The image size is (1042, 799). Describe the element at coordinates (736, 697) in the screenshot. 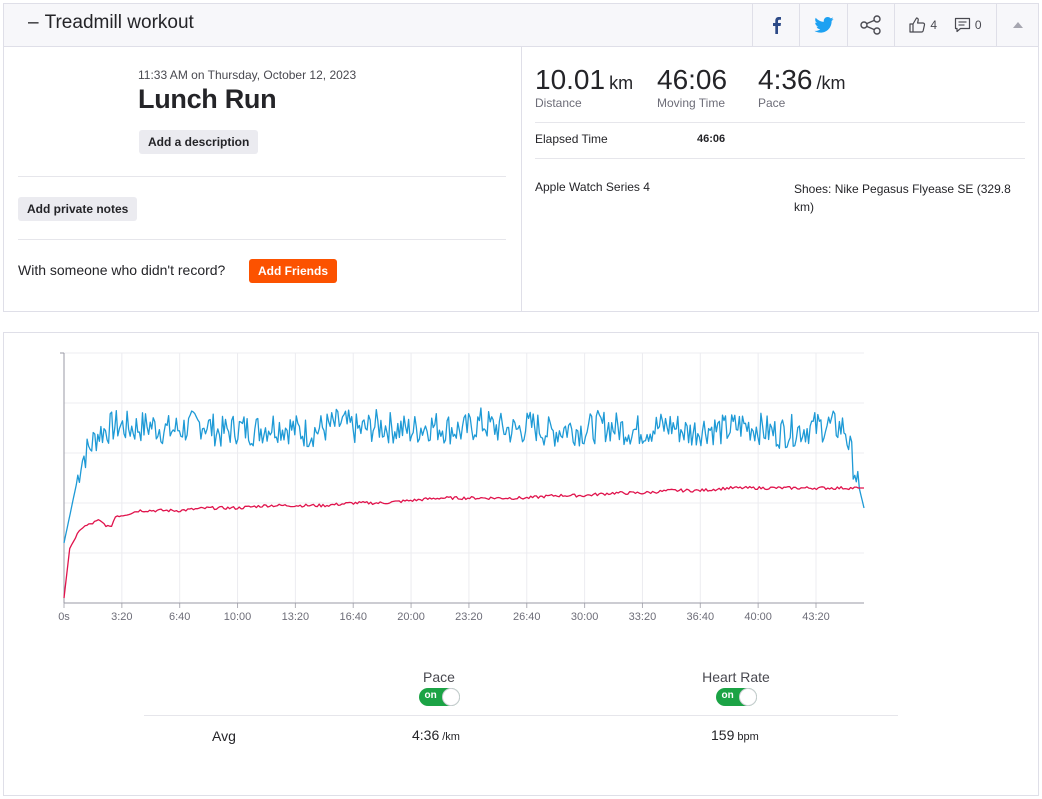

I see `heart-rate-toggle: on` at that location.